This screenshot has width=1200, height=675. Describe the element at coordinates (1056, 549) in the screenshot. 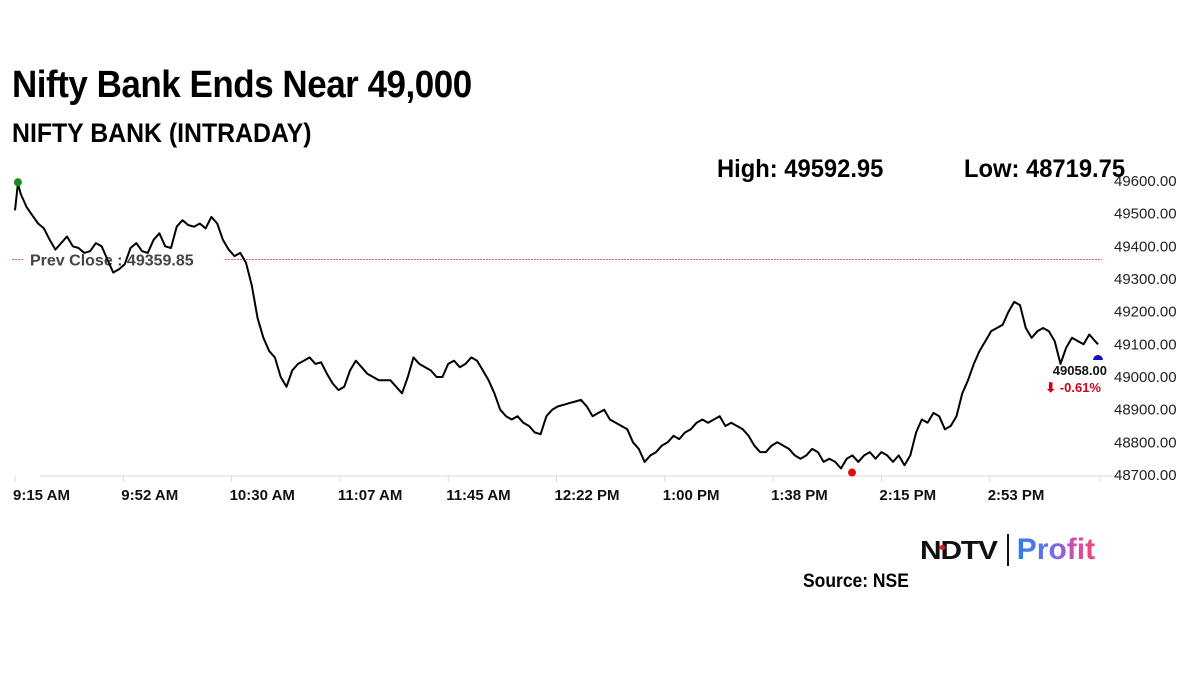

I see `profit-wordmark: Profit` at that location.